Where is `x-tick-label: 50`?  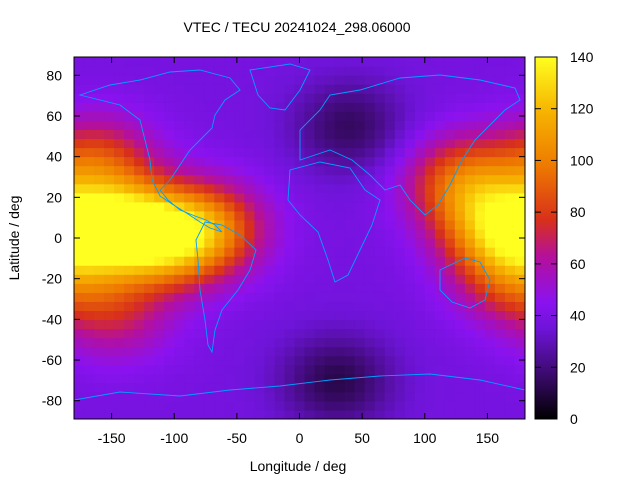
x-tick-label: 50 is located at coordinates (362, 438).